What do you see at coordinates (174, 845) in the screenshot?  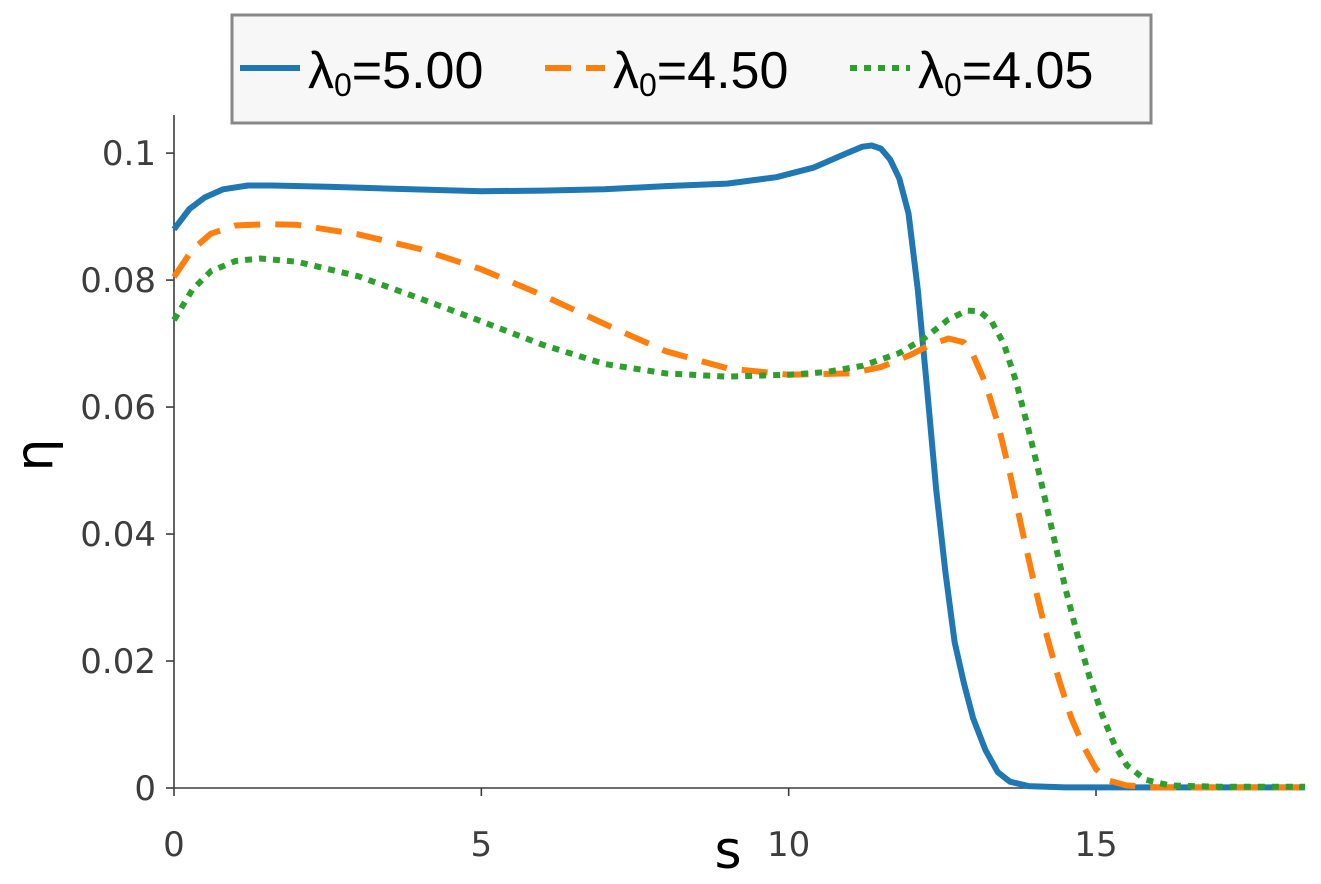 I see `x-tick-label: 0` at bounding box center [174, 845].